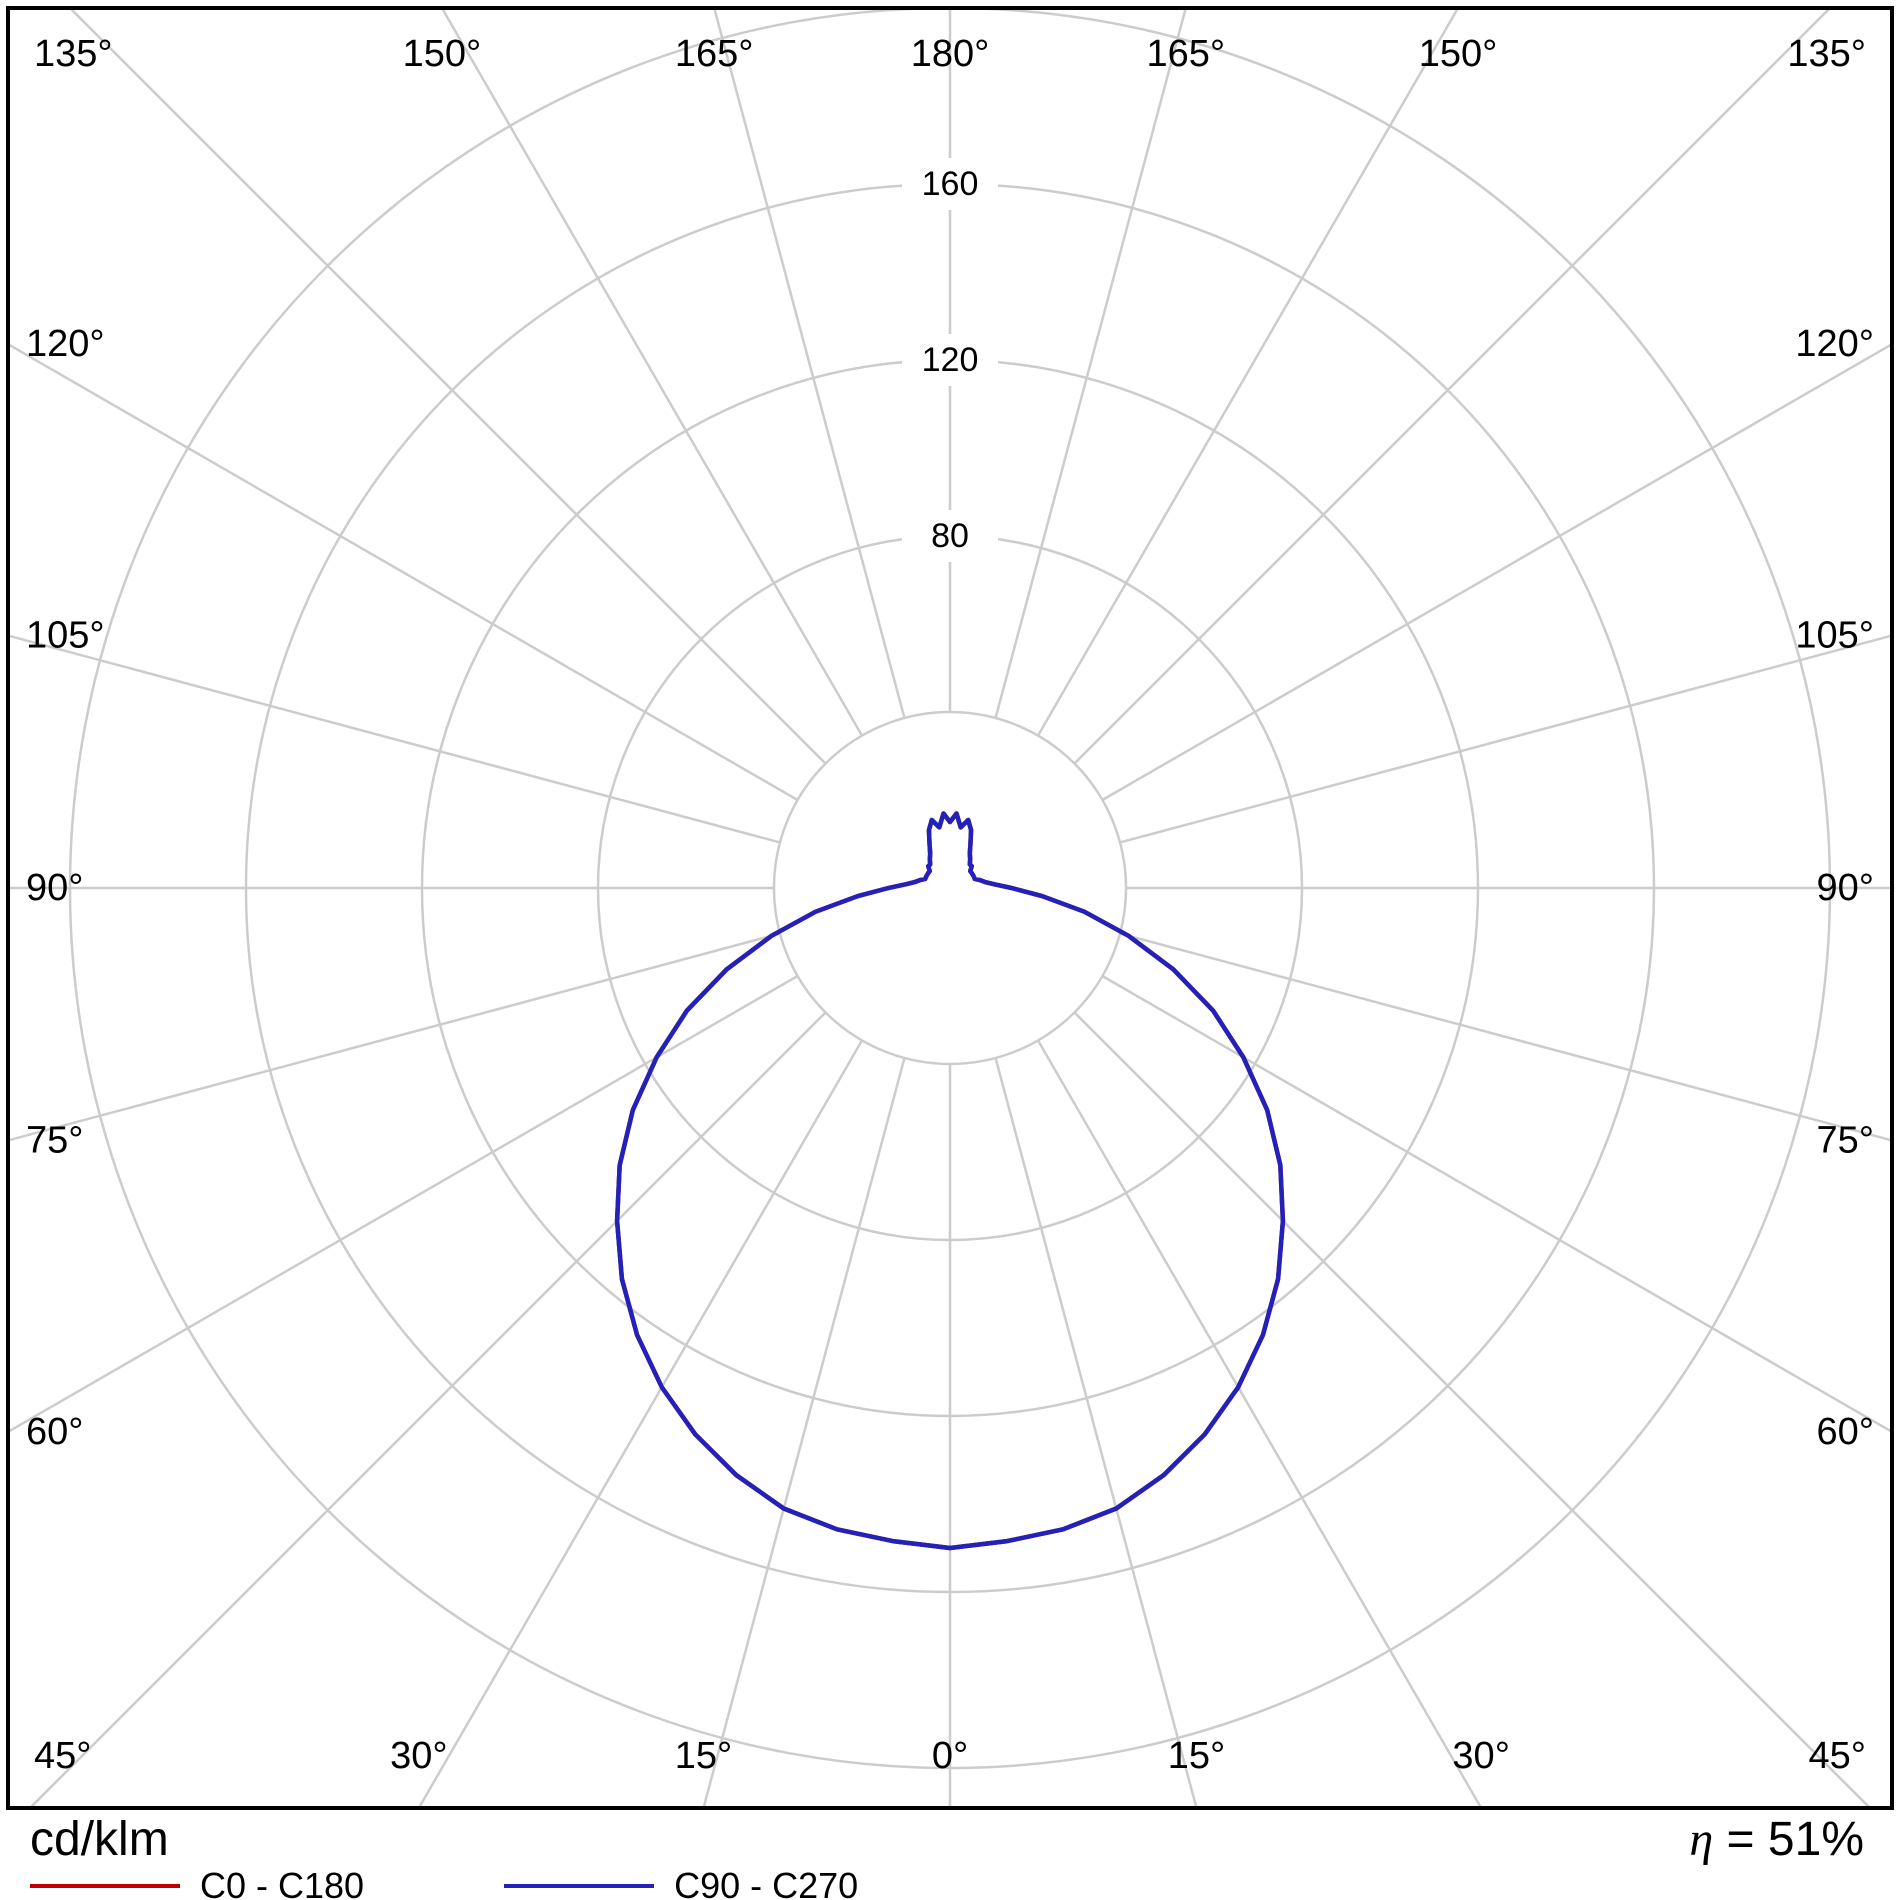  I want to click on legend-label-c0-c180: C0 - C180, so click(282, 1882).